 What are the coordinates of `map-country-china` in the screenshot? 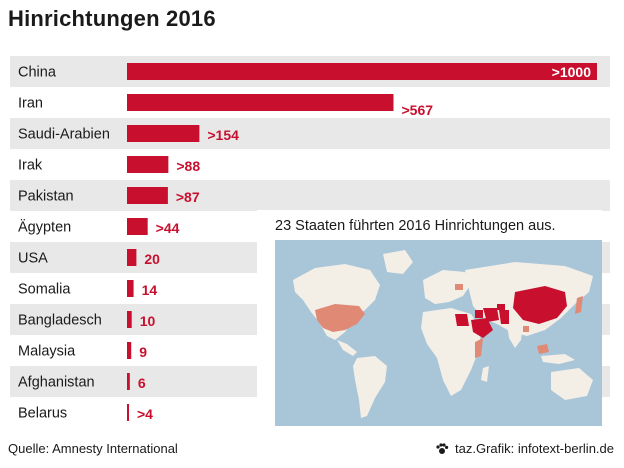 It's located at (540, 305).